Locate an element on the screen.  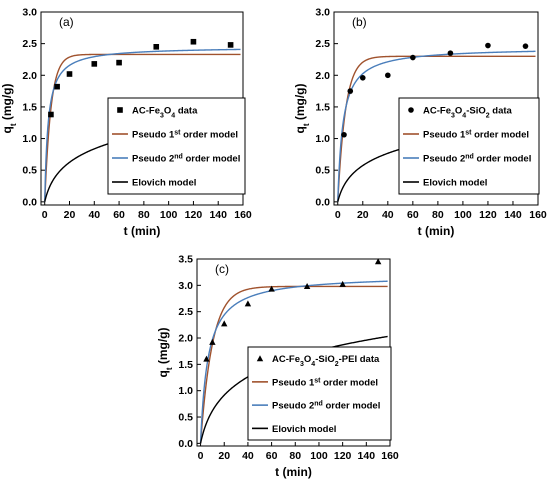
legend-data-label: AC-Fe3O4-SiO2 data is located at coordinates (468, 113).